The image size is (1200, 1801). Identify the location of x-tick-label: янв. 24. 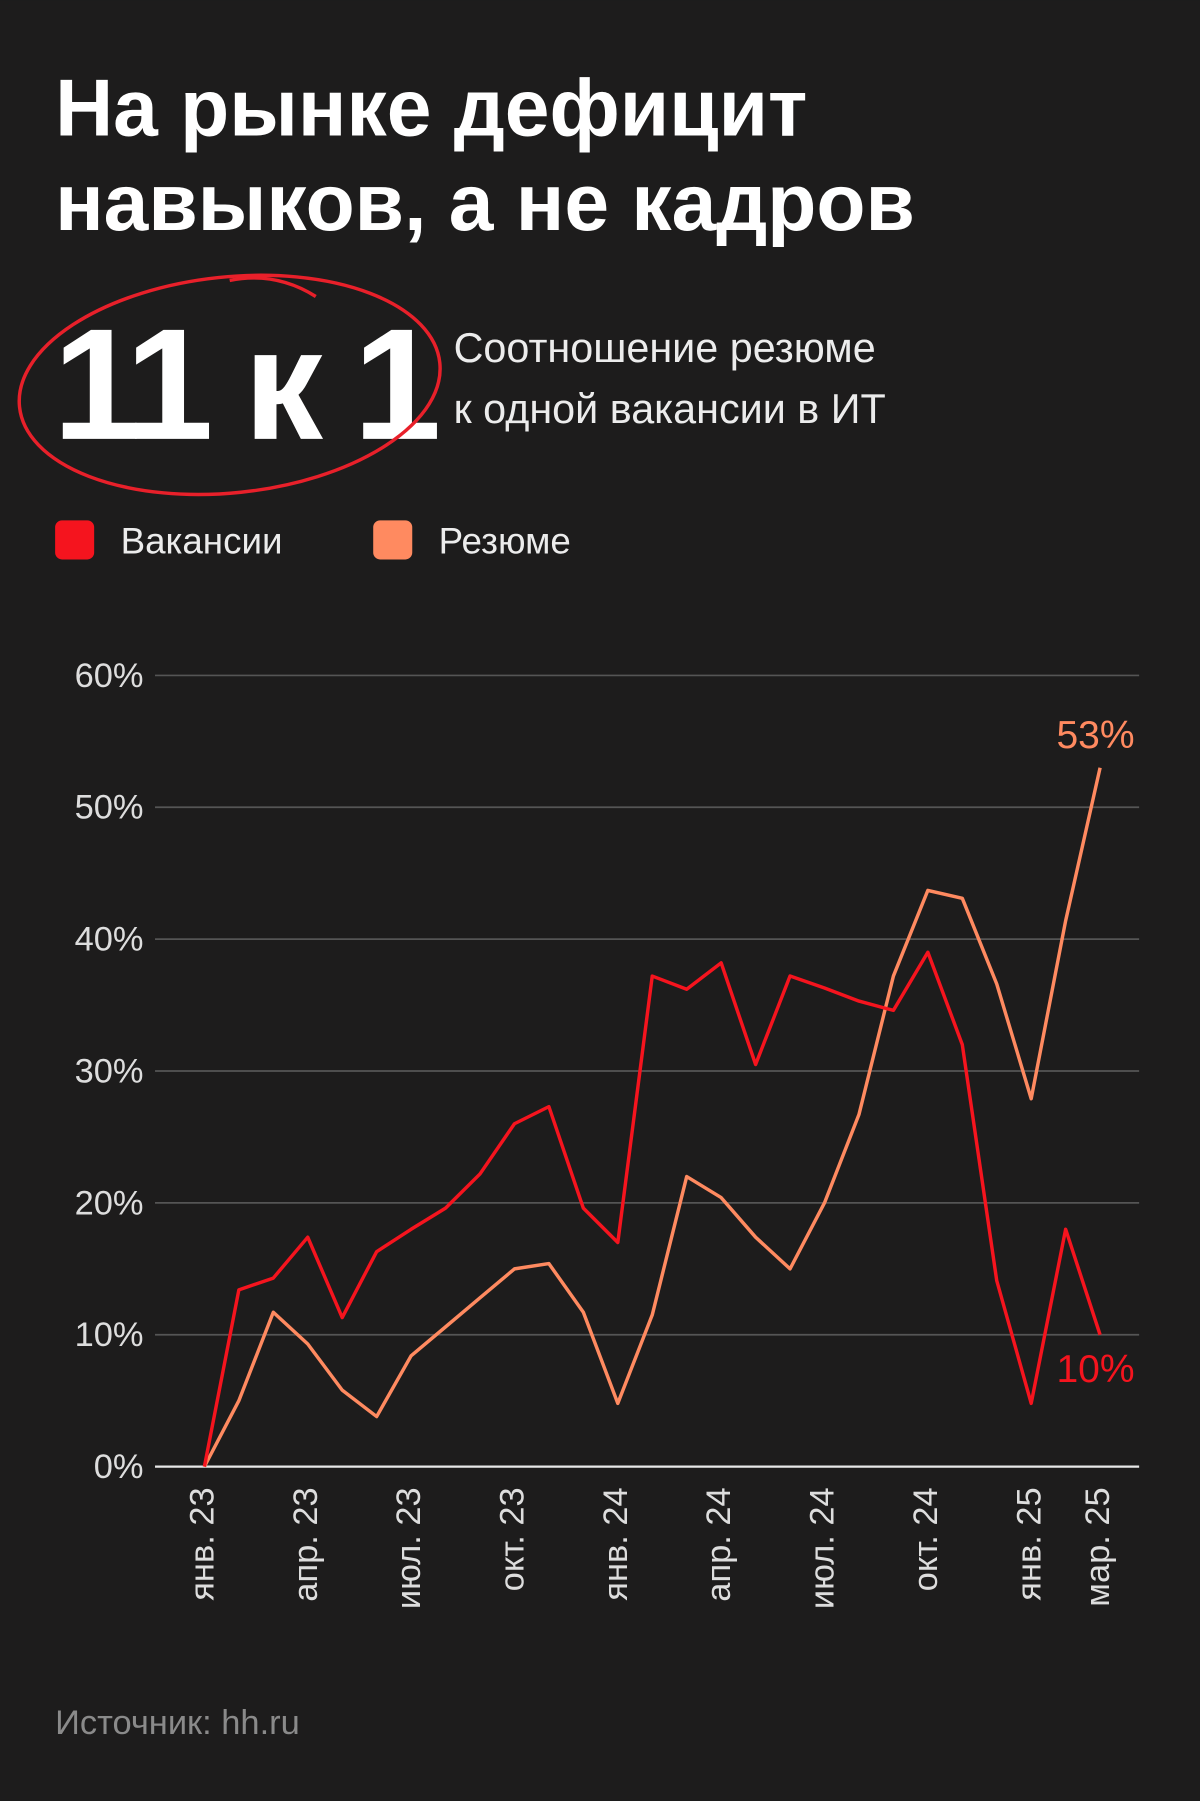
(616, 1543).